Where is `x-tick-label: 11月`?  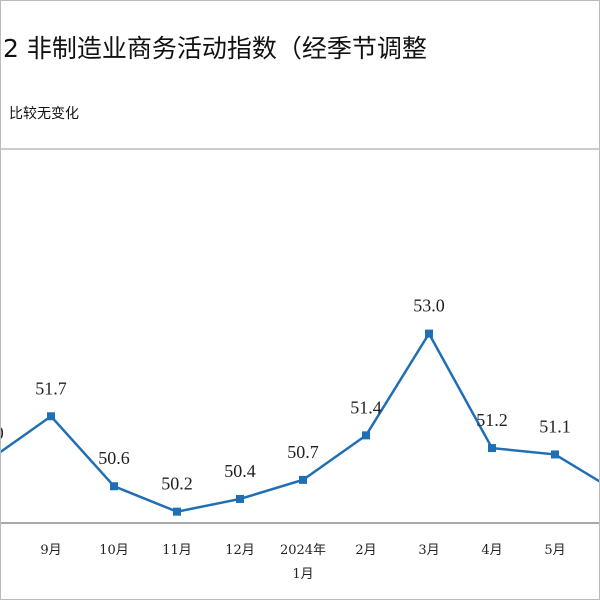 x-tick-label: 11月 is located at coordinates (177, 550).